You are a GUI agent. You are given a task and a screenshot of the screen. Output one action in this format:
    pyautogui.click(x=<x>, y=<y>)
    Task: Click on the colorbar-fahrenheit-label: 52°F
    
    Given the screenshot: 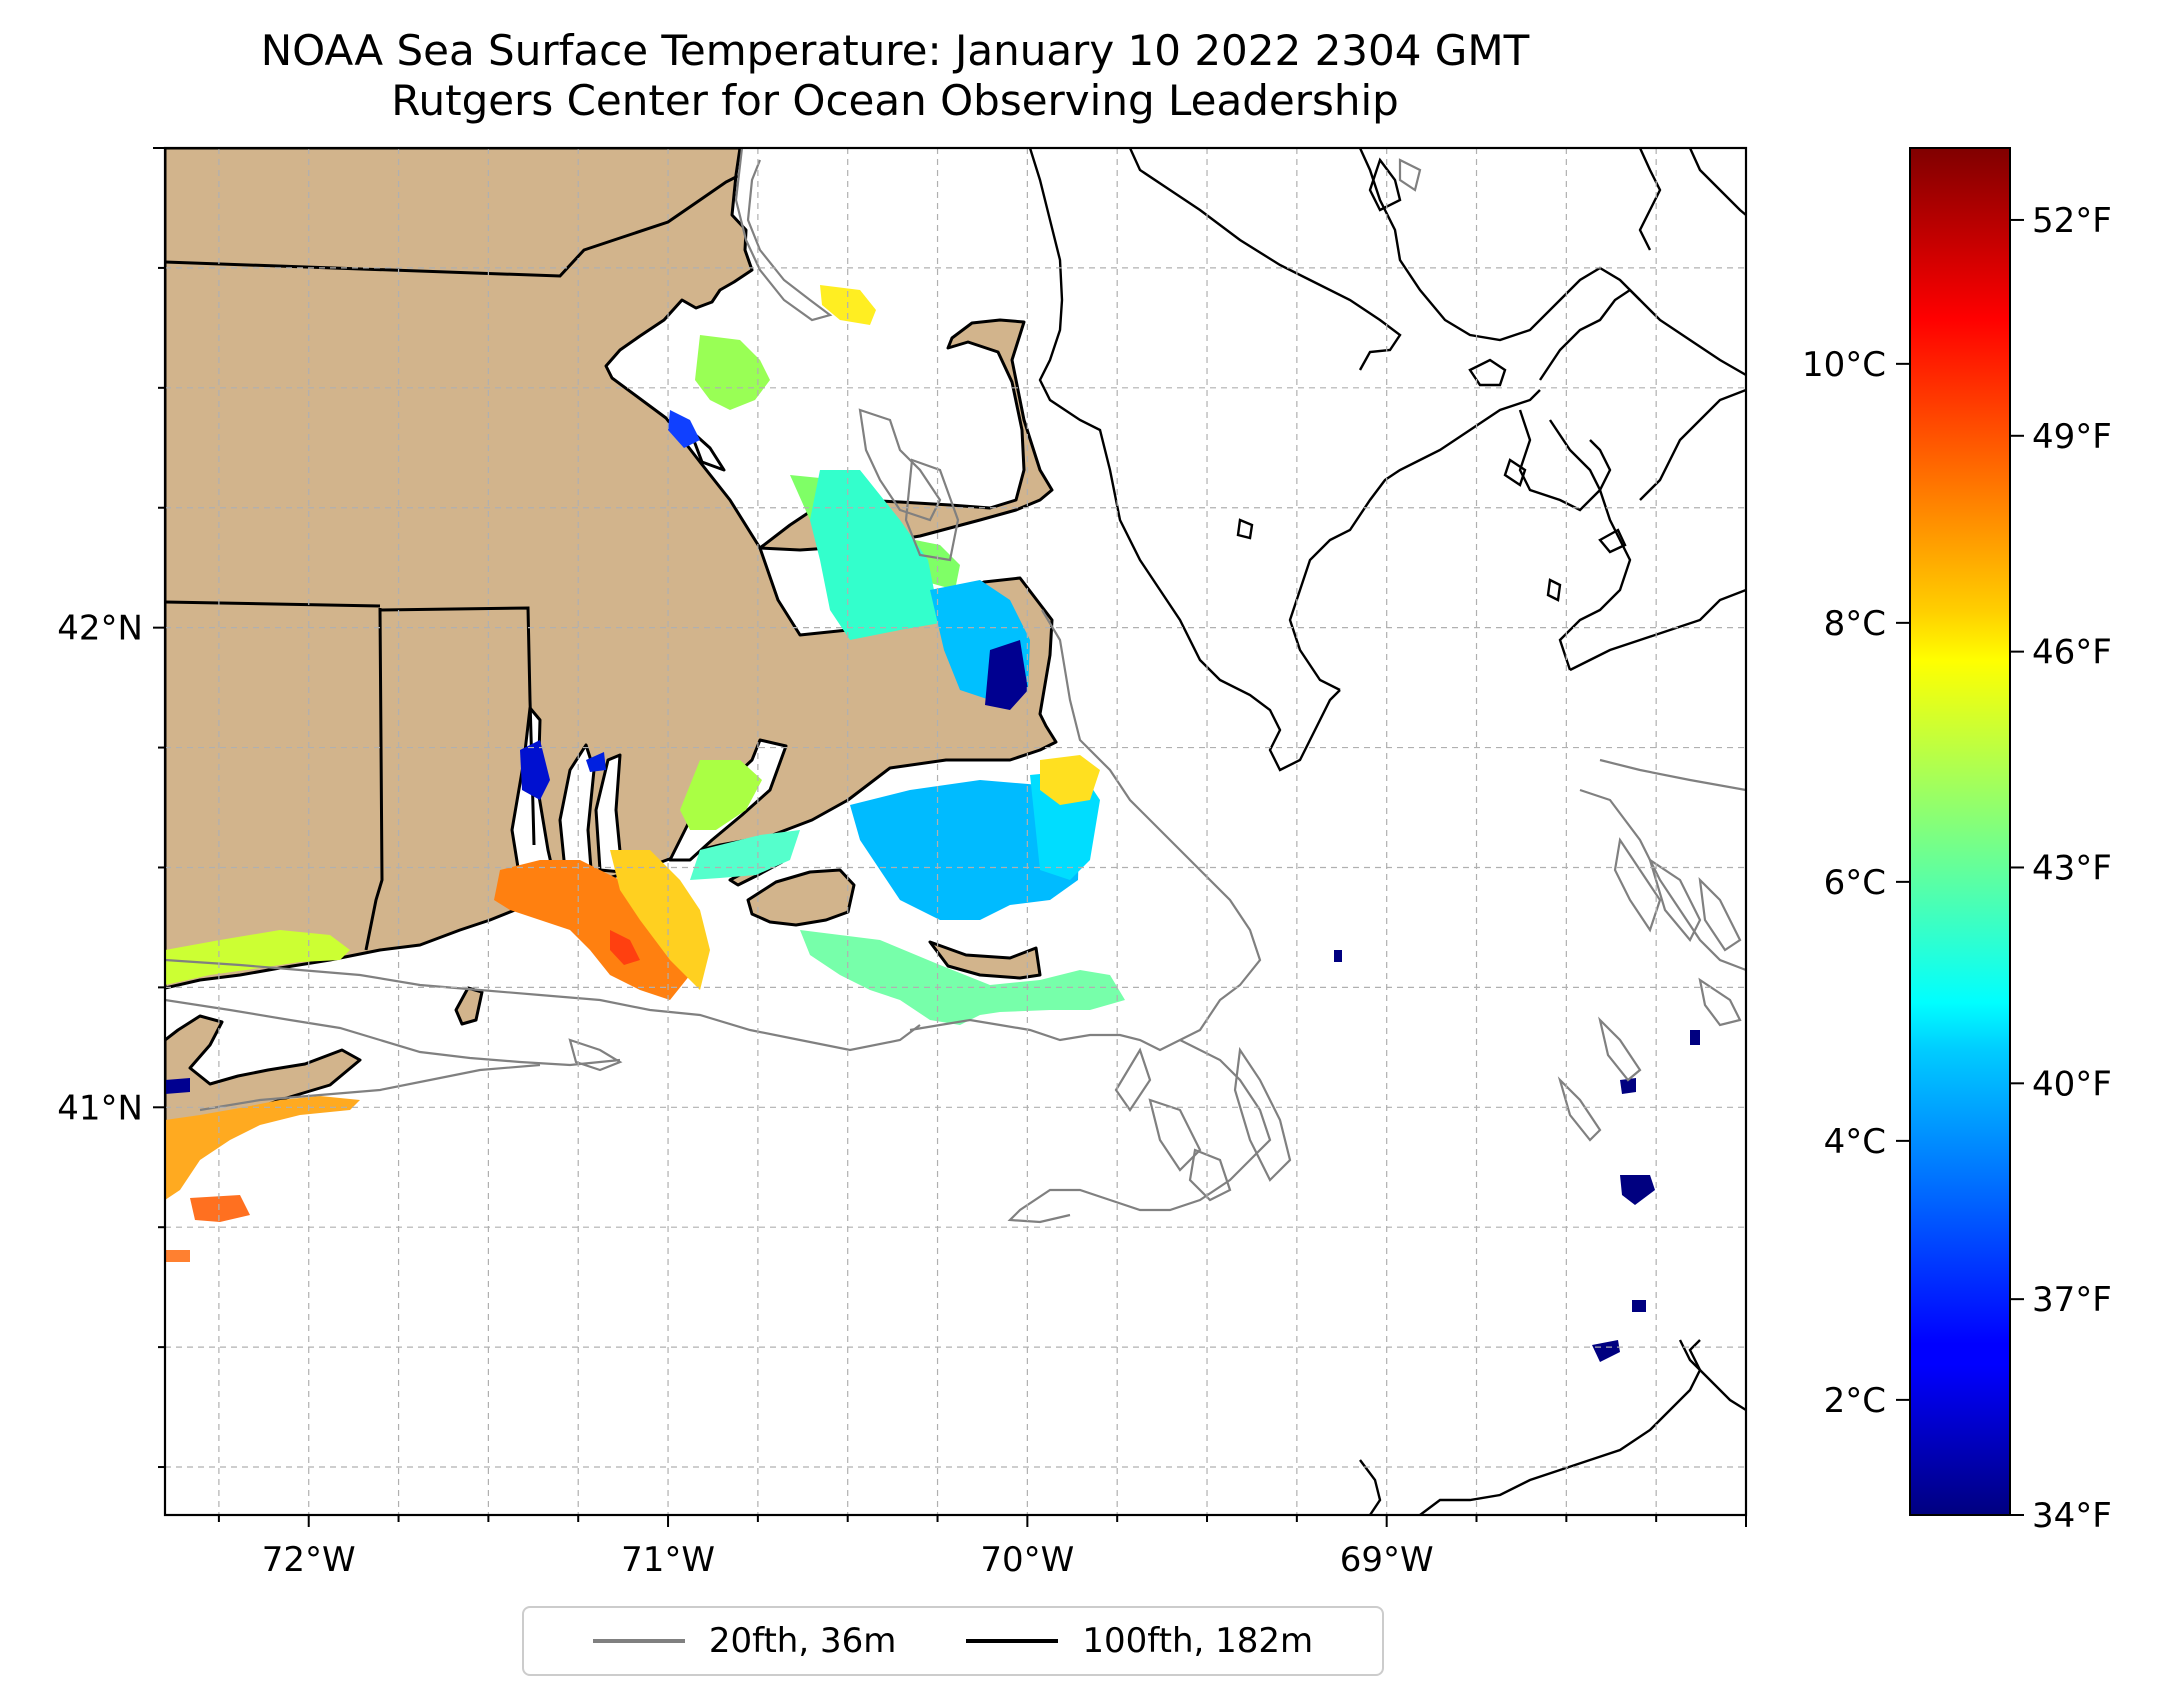 What is the action you would take?
    pyautogui.click(x=2072, y=221)
    